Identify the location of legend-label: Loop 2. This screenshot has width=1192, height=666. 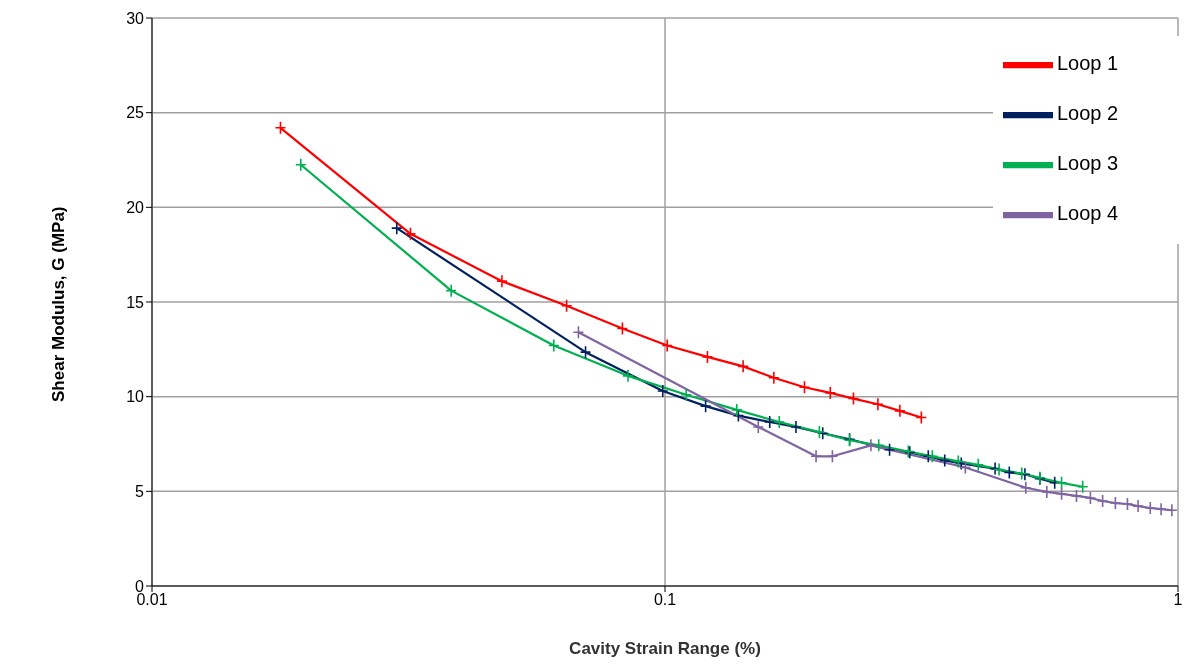
(1088, 113).